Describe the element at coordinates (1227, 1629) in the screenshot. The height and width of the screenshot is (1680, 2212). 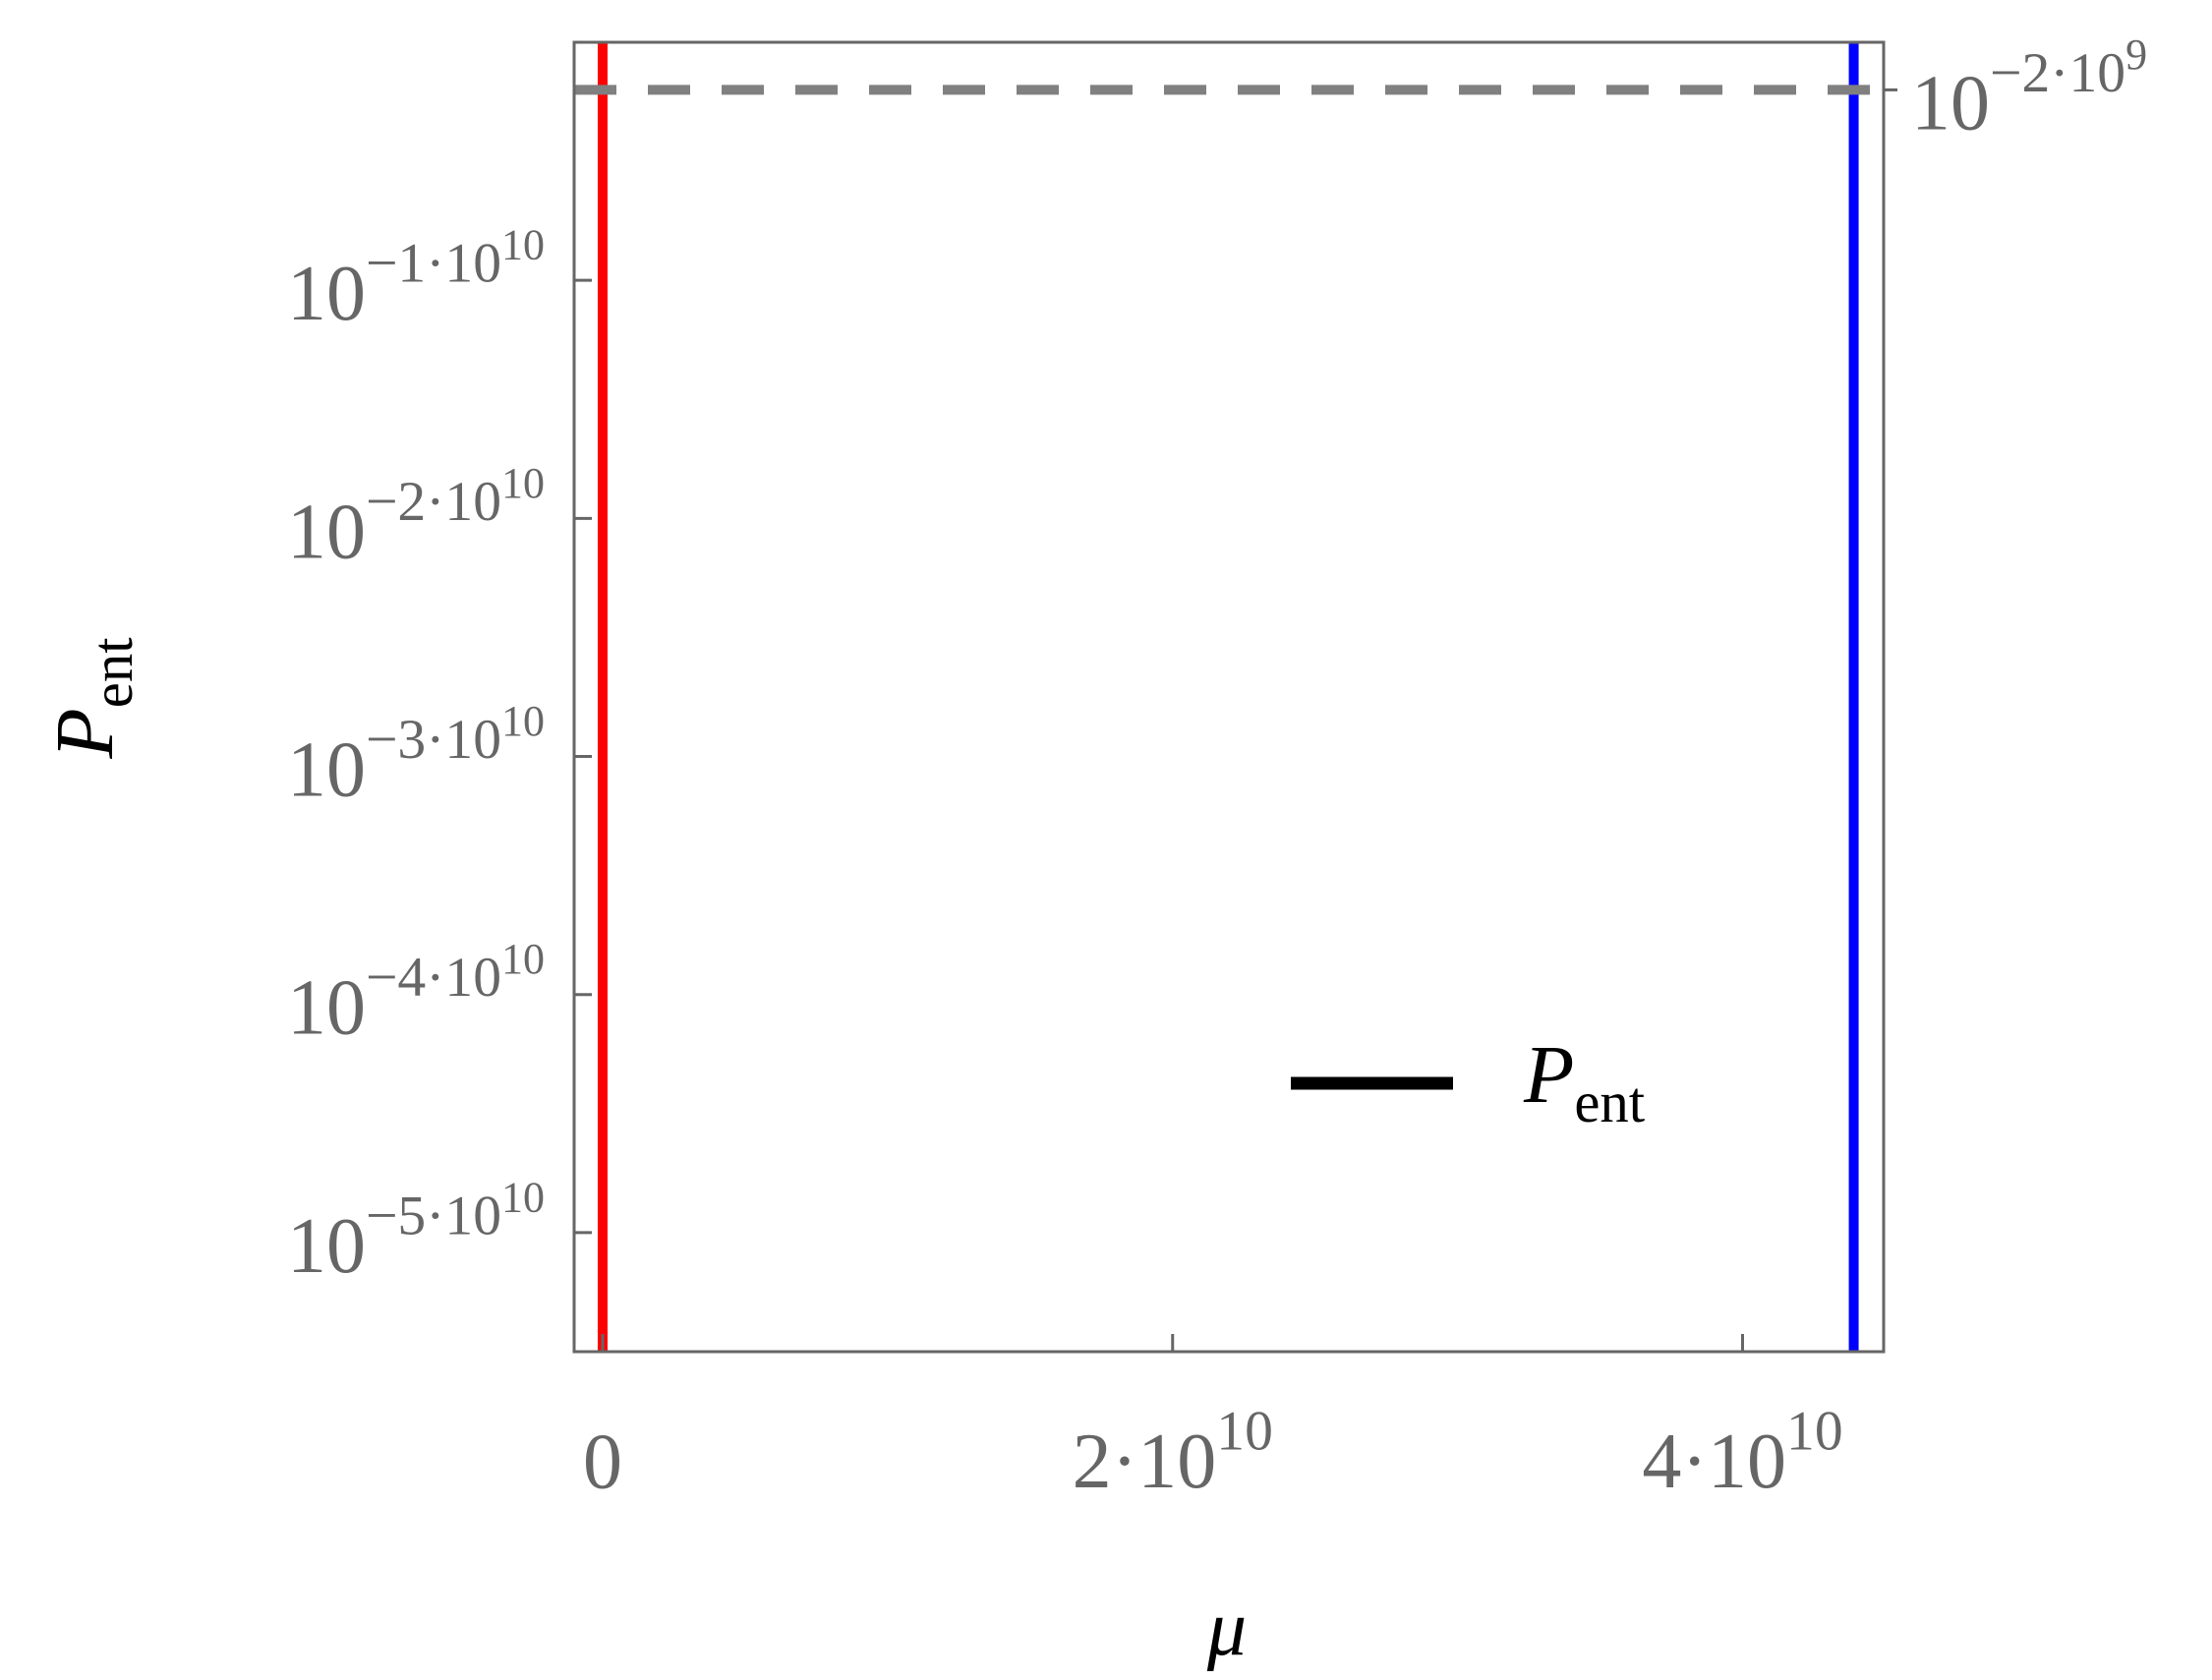
I see `x-axis-label: μ` at that location.